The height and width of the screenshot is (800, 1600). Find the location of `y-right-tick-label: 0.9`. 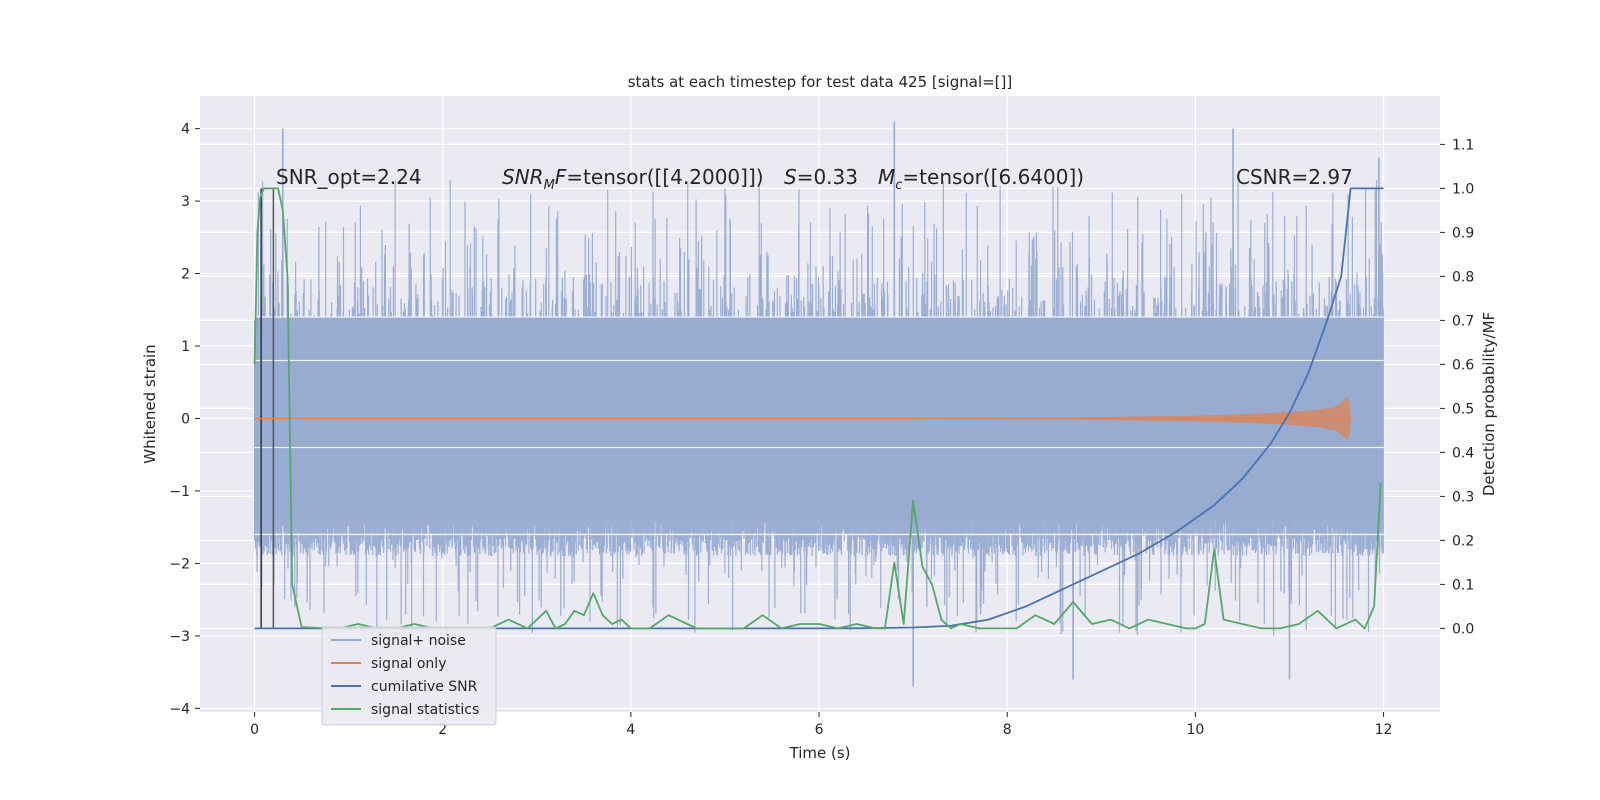

y-right-tick-label: 0.9 is located at coordinates (1463, 233).